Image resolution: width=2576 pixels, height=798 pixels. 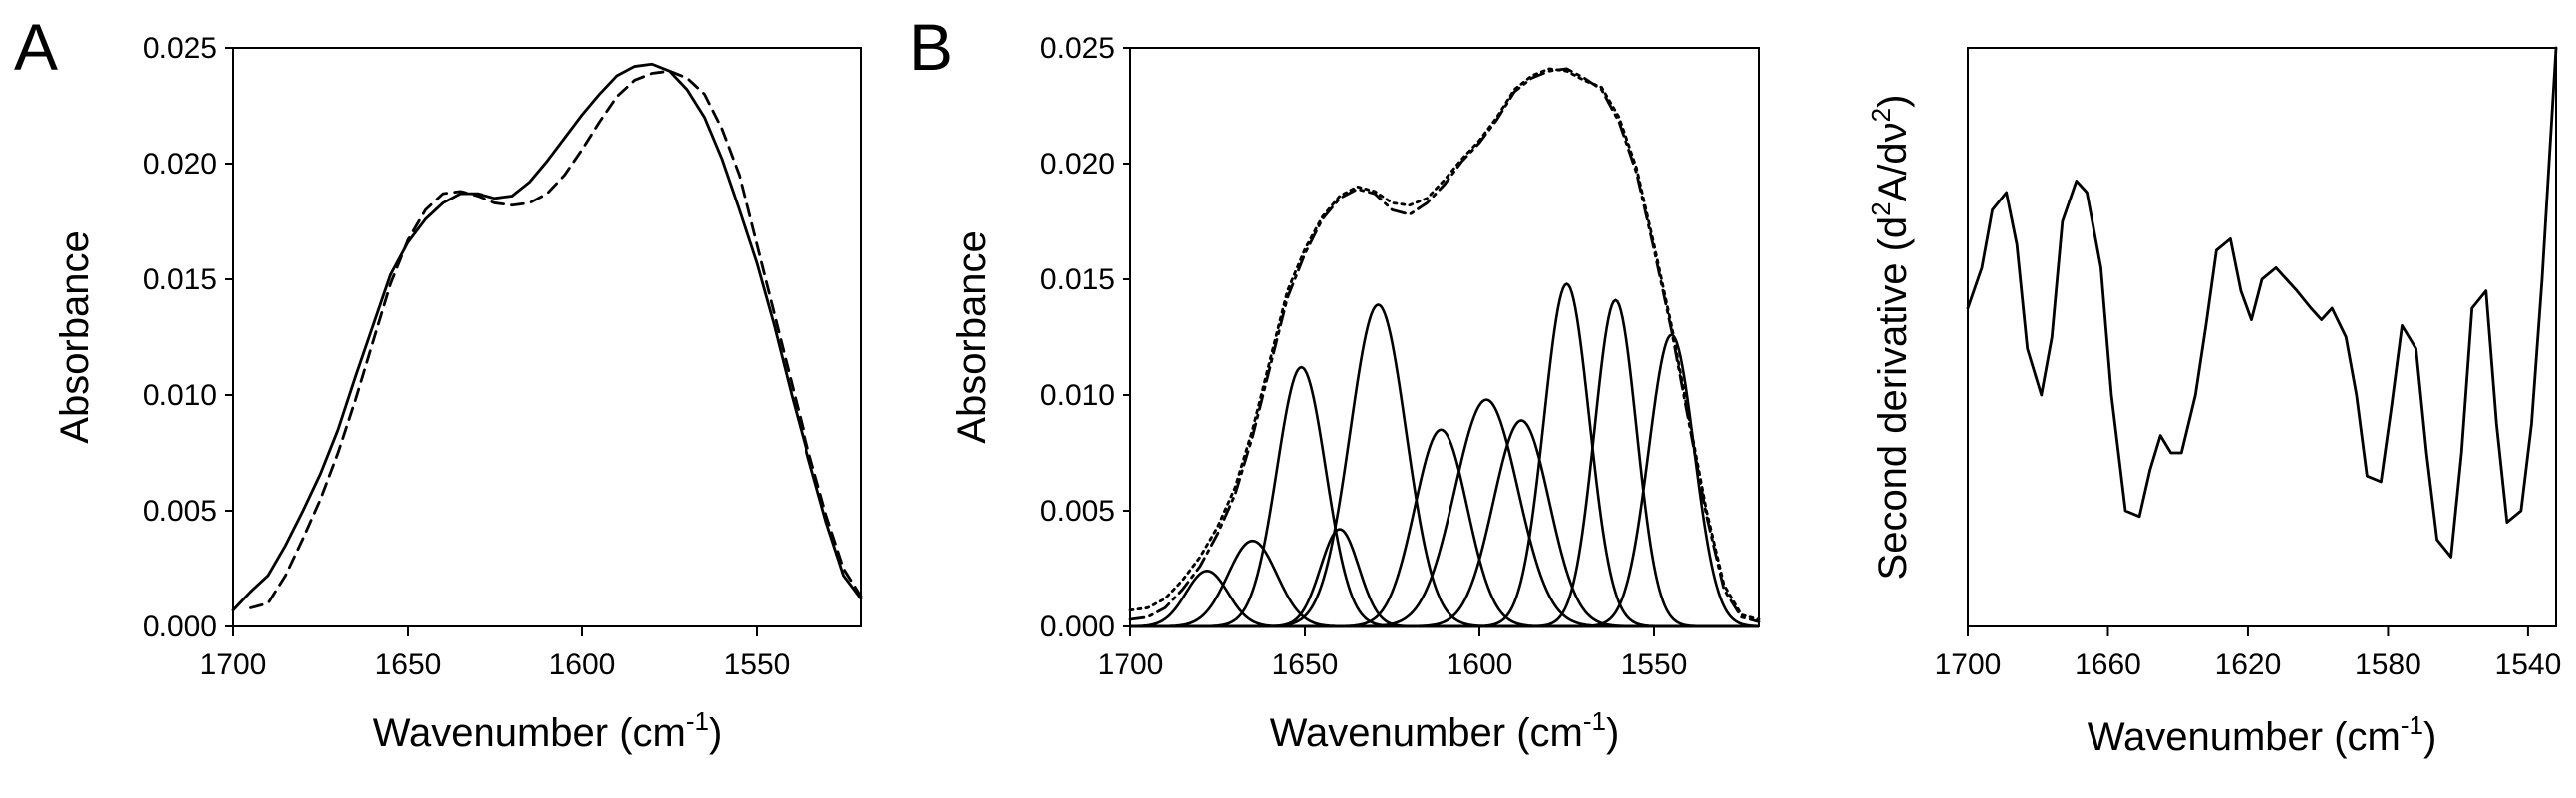 I want to click on panel-letter-b: B, so click(x=931, y=47).